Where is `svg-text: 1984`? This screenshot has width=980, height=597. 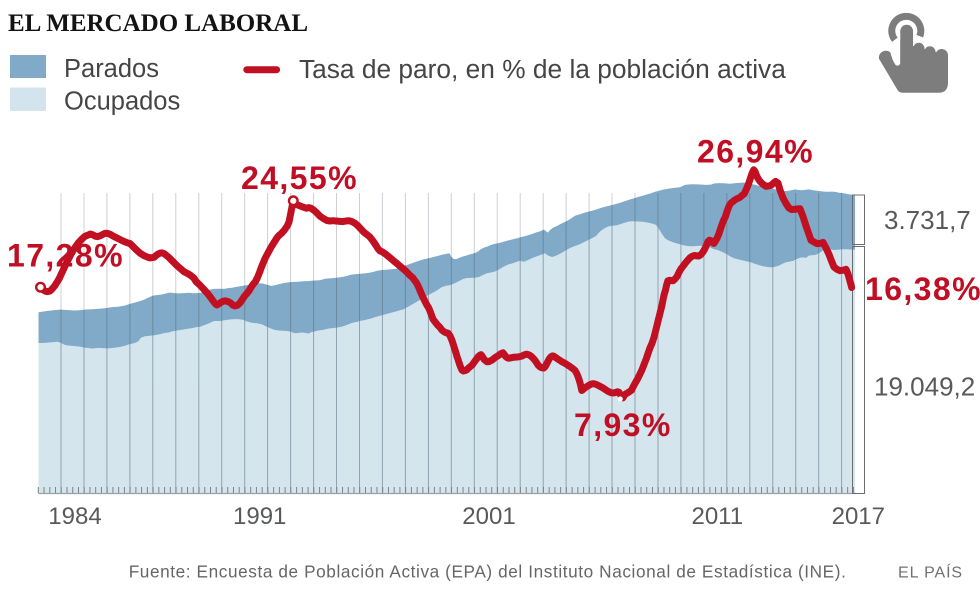
svg-text: 1984 is located at coordinates (74, 516).